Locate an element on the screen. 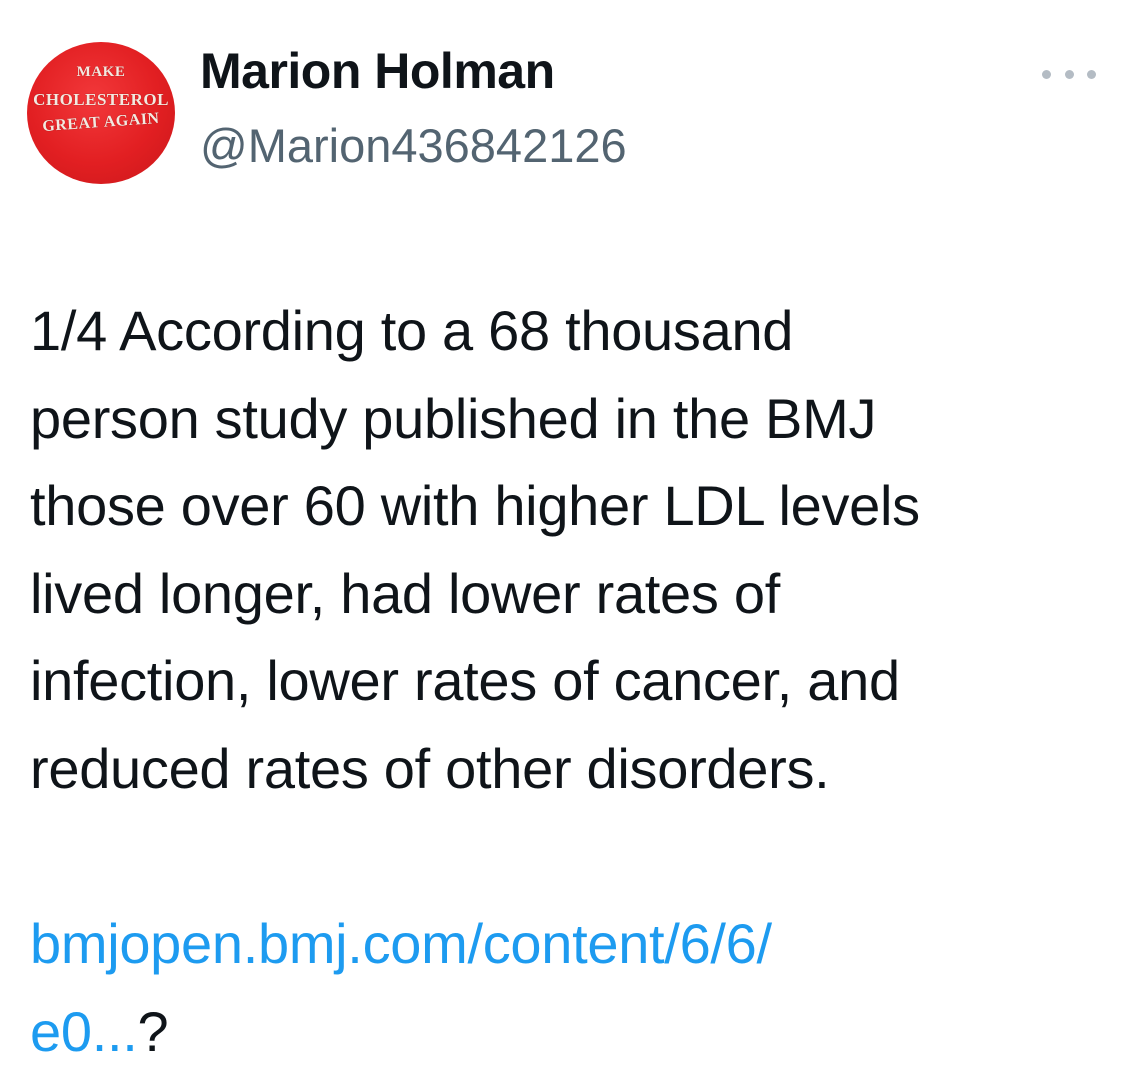 The width and height of the screenshot is (1125, 1079). avatar-text-make: MAKE is located at coordinates (101, 72).